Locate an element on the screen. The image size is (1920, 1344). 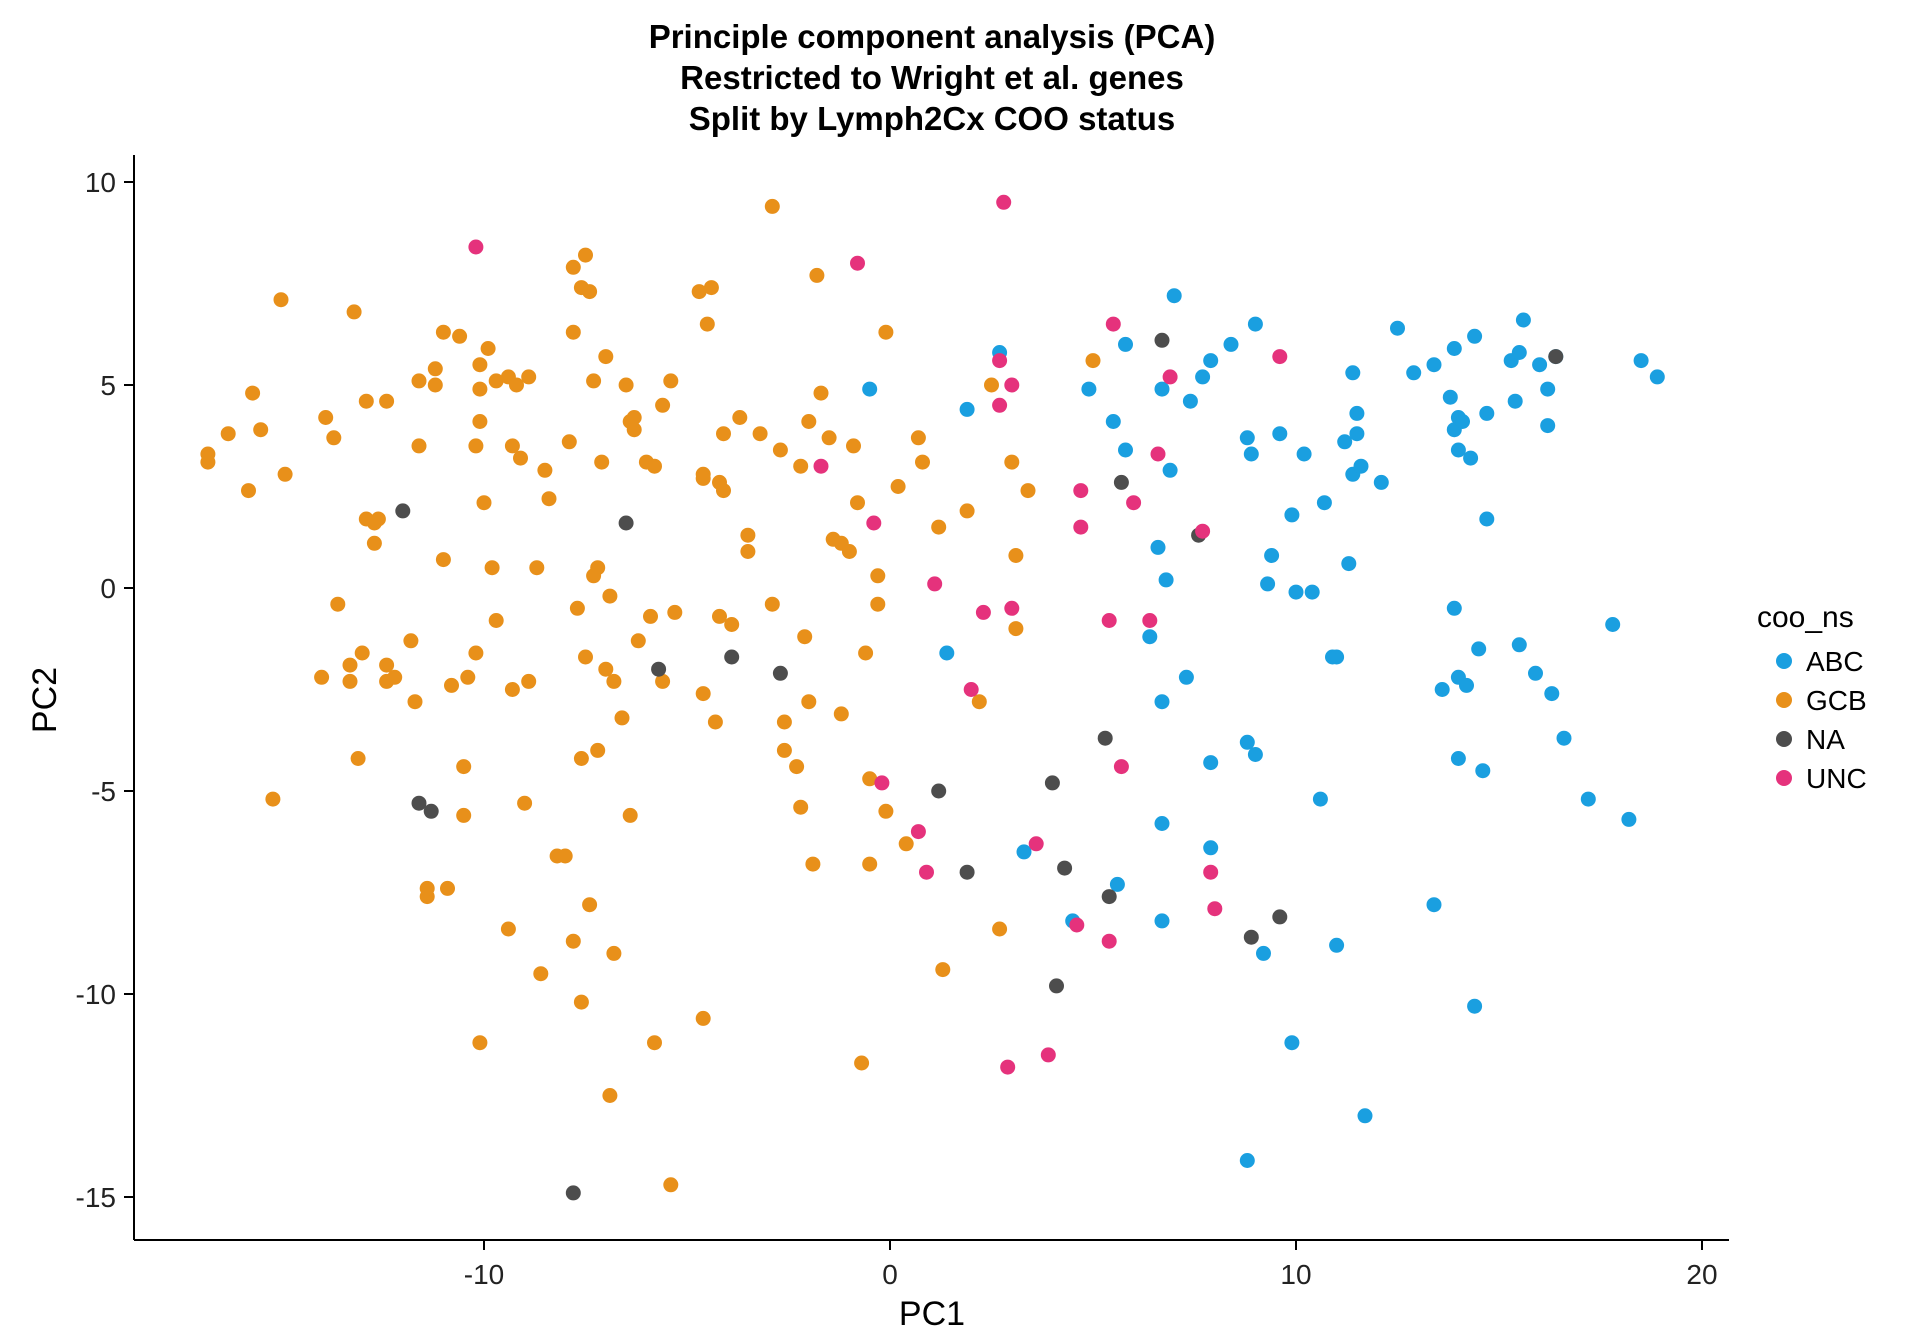
y-axis-title: PC2 is located at coordinates (45, 700).